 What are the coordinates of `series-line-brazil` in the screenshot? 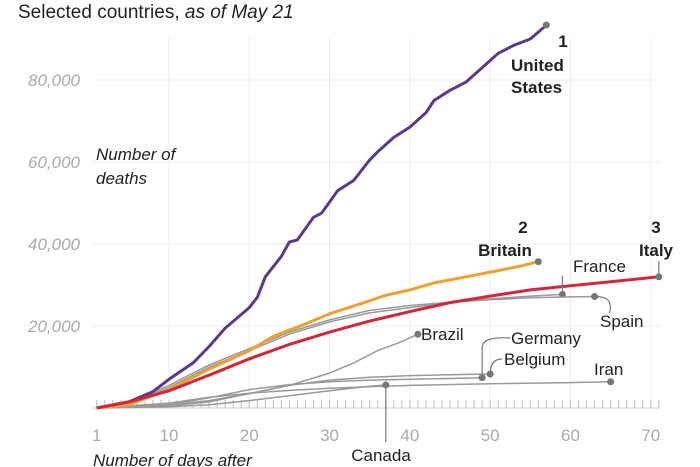 It's located at (257, 371).